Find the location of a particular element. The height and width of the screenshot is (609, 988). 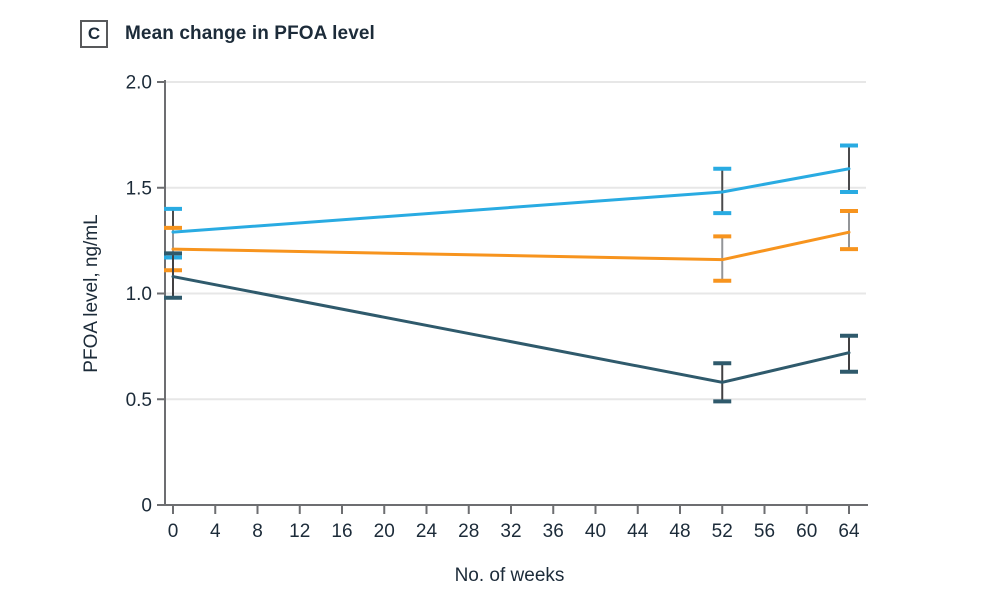

y-axis-ticks: 0 0.5 1.0 1.5 2.0 is located at coordinates (145, 295).